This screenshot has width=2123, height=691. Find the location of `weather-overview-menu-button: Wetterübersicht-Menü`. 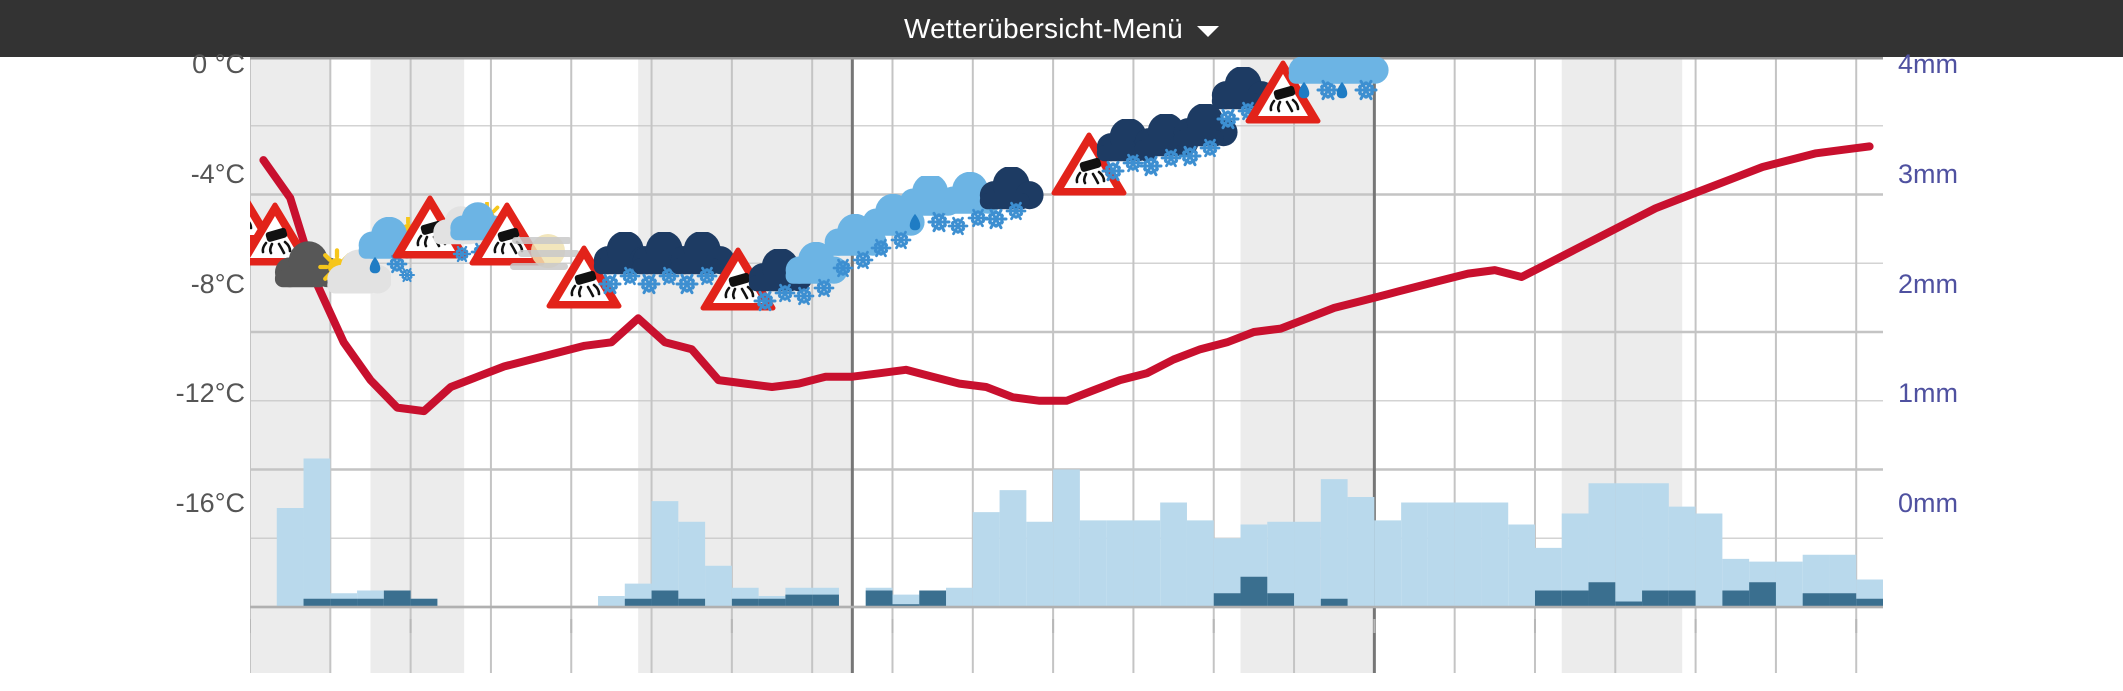

weather-overview-menu-button: Wetterübersicht-Menü is located at coordinates (1061, 29).